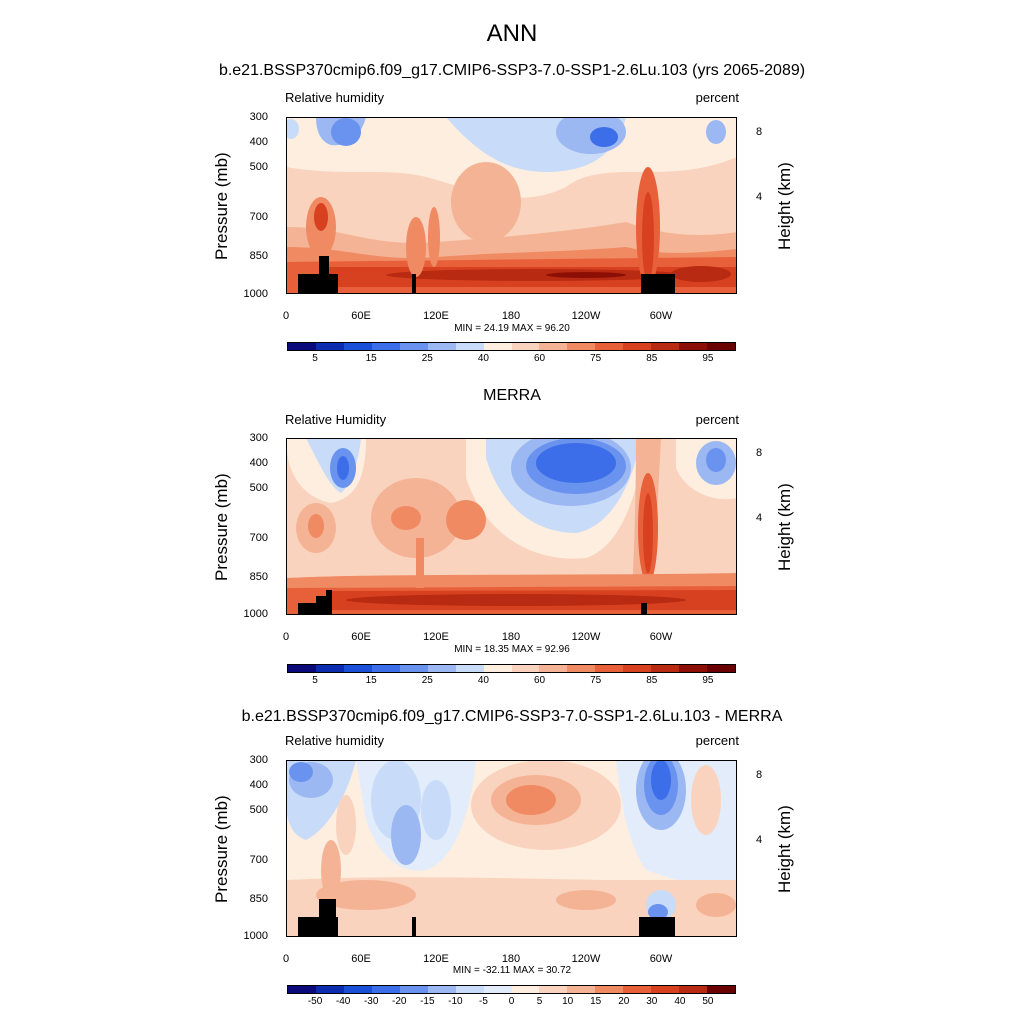 Image resolution: width=1024 pixels, height=1024 pixels. I want to click on panel-3-minmax: MIN = -32.11 MAX = 30.72, so click(512, 970).